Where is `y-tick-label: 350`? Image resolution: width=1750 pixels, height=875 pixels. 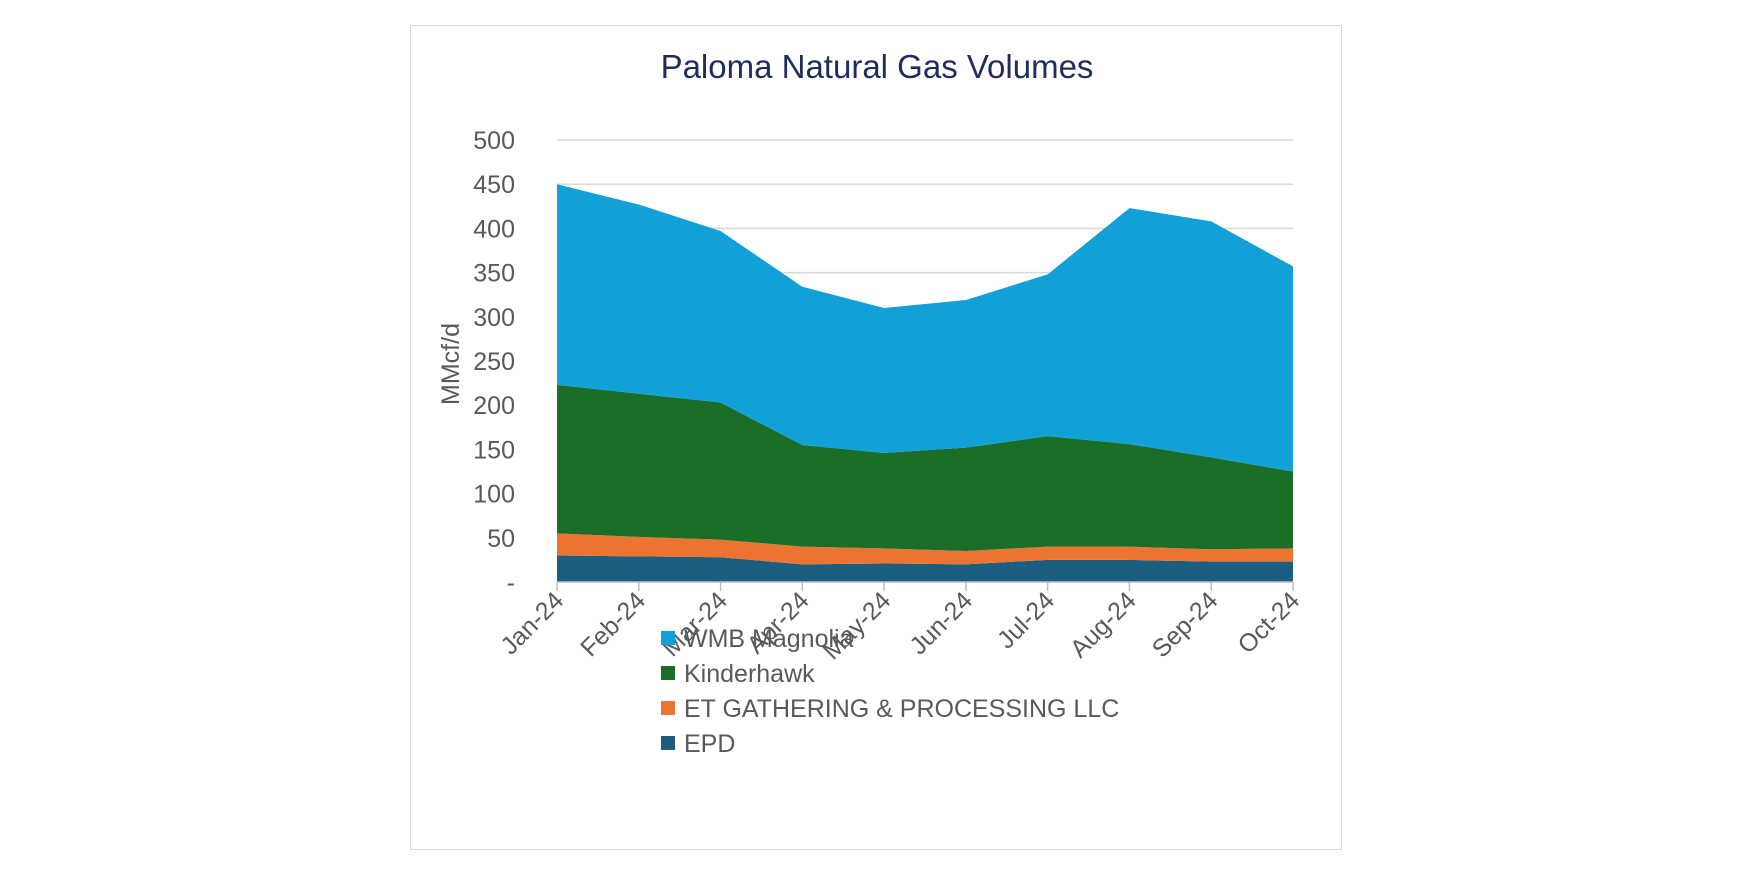
y-tick-label: 350 is located at coordinates (494, 274).